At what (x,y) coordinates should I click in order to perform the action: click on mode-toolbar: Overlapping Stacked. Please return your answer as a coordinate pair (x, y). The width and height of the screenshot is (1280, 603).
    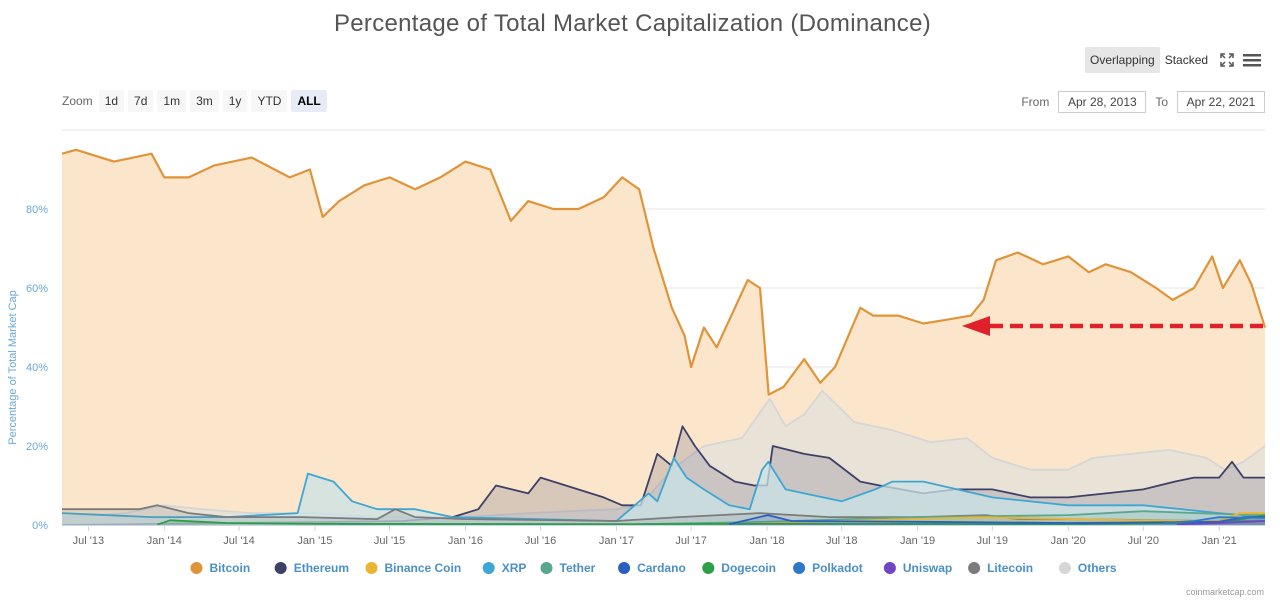
    Looking at the image, I should click on (1174, 60).